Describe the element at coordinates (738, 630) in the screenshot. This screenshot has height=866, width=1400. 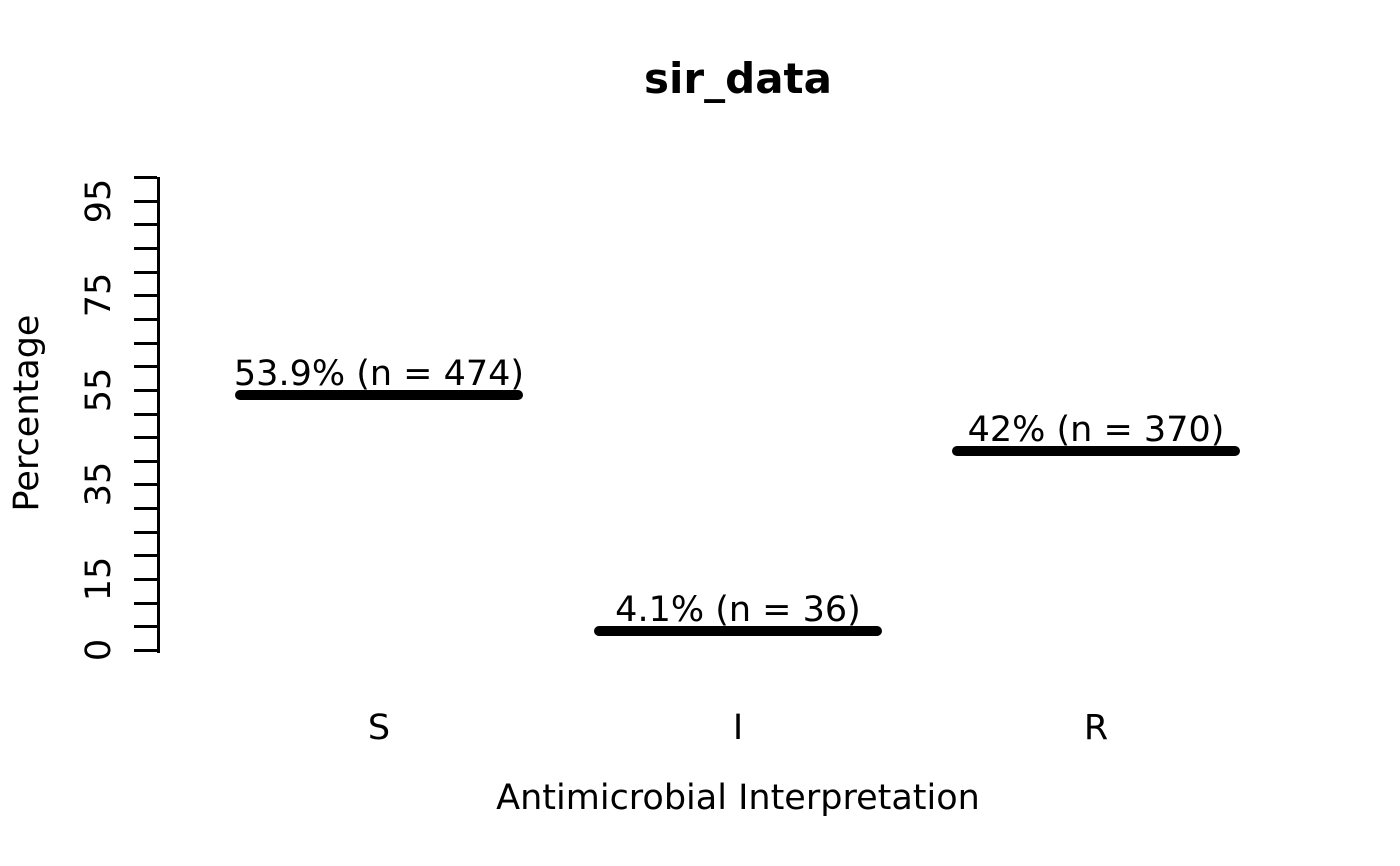
I see `bar-mark-i` at that location.